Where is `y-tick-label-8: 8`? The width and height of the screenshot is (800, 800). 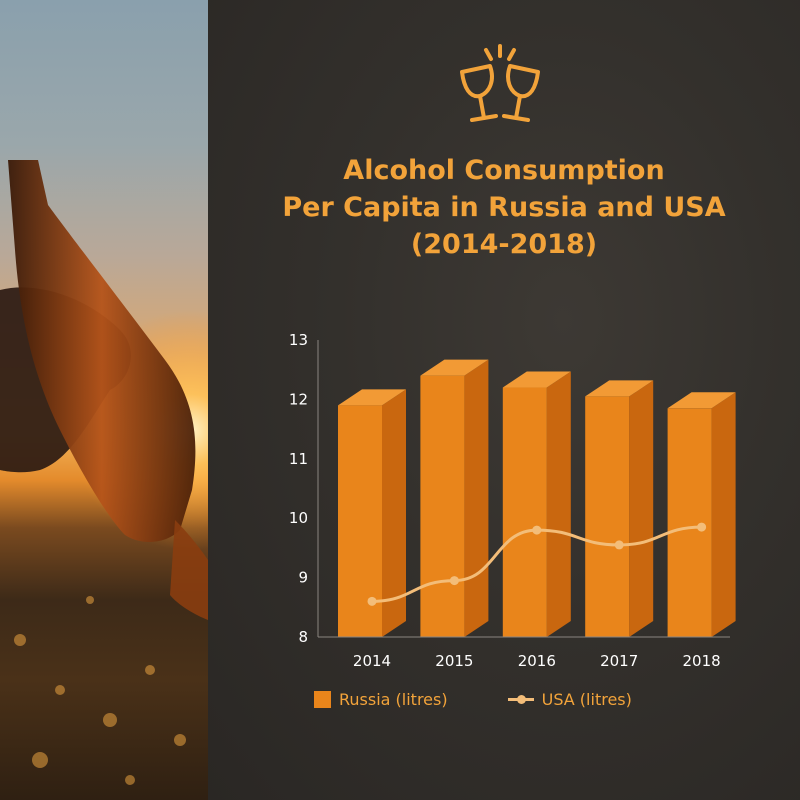
y-tick-label-8: 8 is located at coordinates (303, 637).